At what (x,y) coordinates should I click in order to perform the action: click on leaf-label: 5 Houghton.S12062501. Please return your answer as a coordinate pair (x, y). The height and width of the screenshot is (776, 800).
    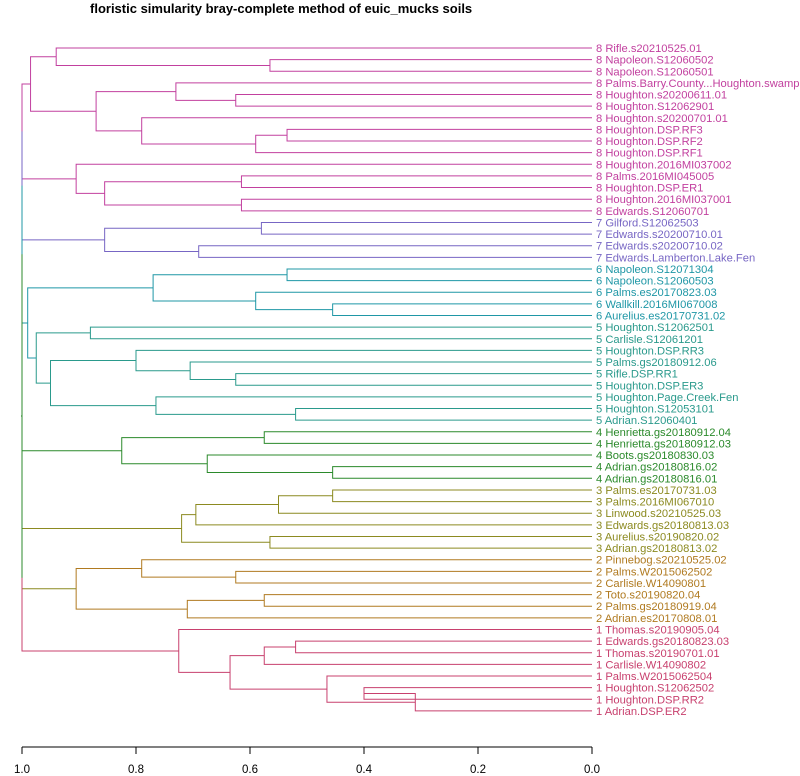
    Looking at the image, I should click on (655, 328).